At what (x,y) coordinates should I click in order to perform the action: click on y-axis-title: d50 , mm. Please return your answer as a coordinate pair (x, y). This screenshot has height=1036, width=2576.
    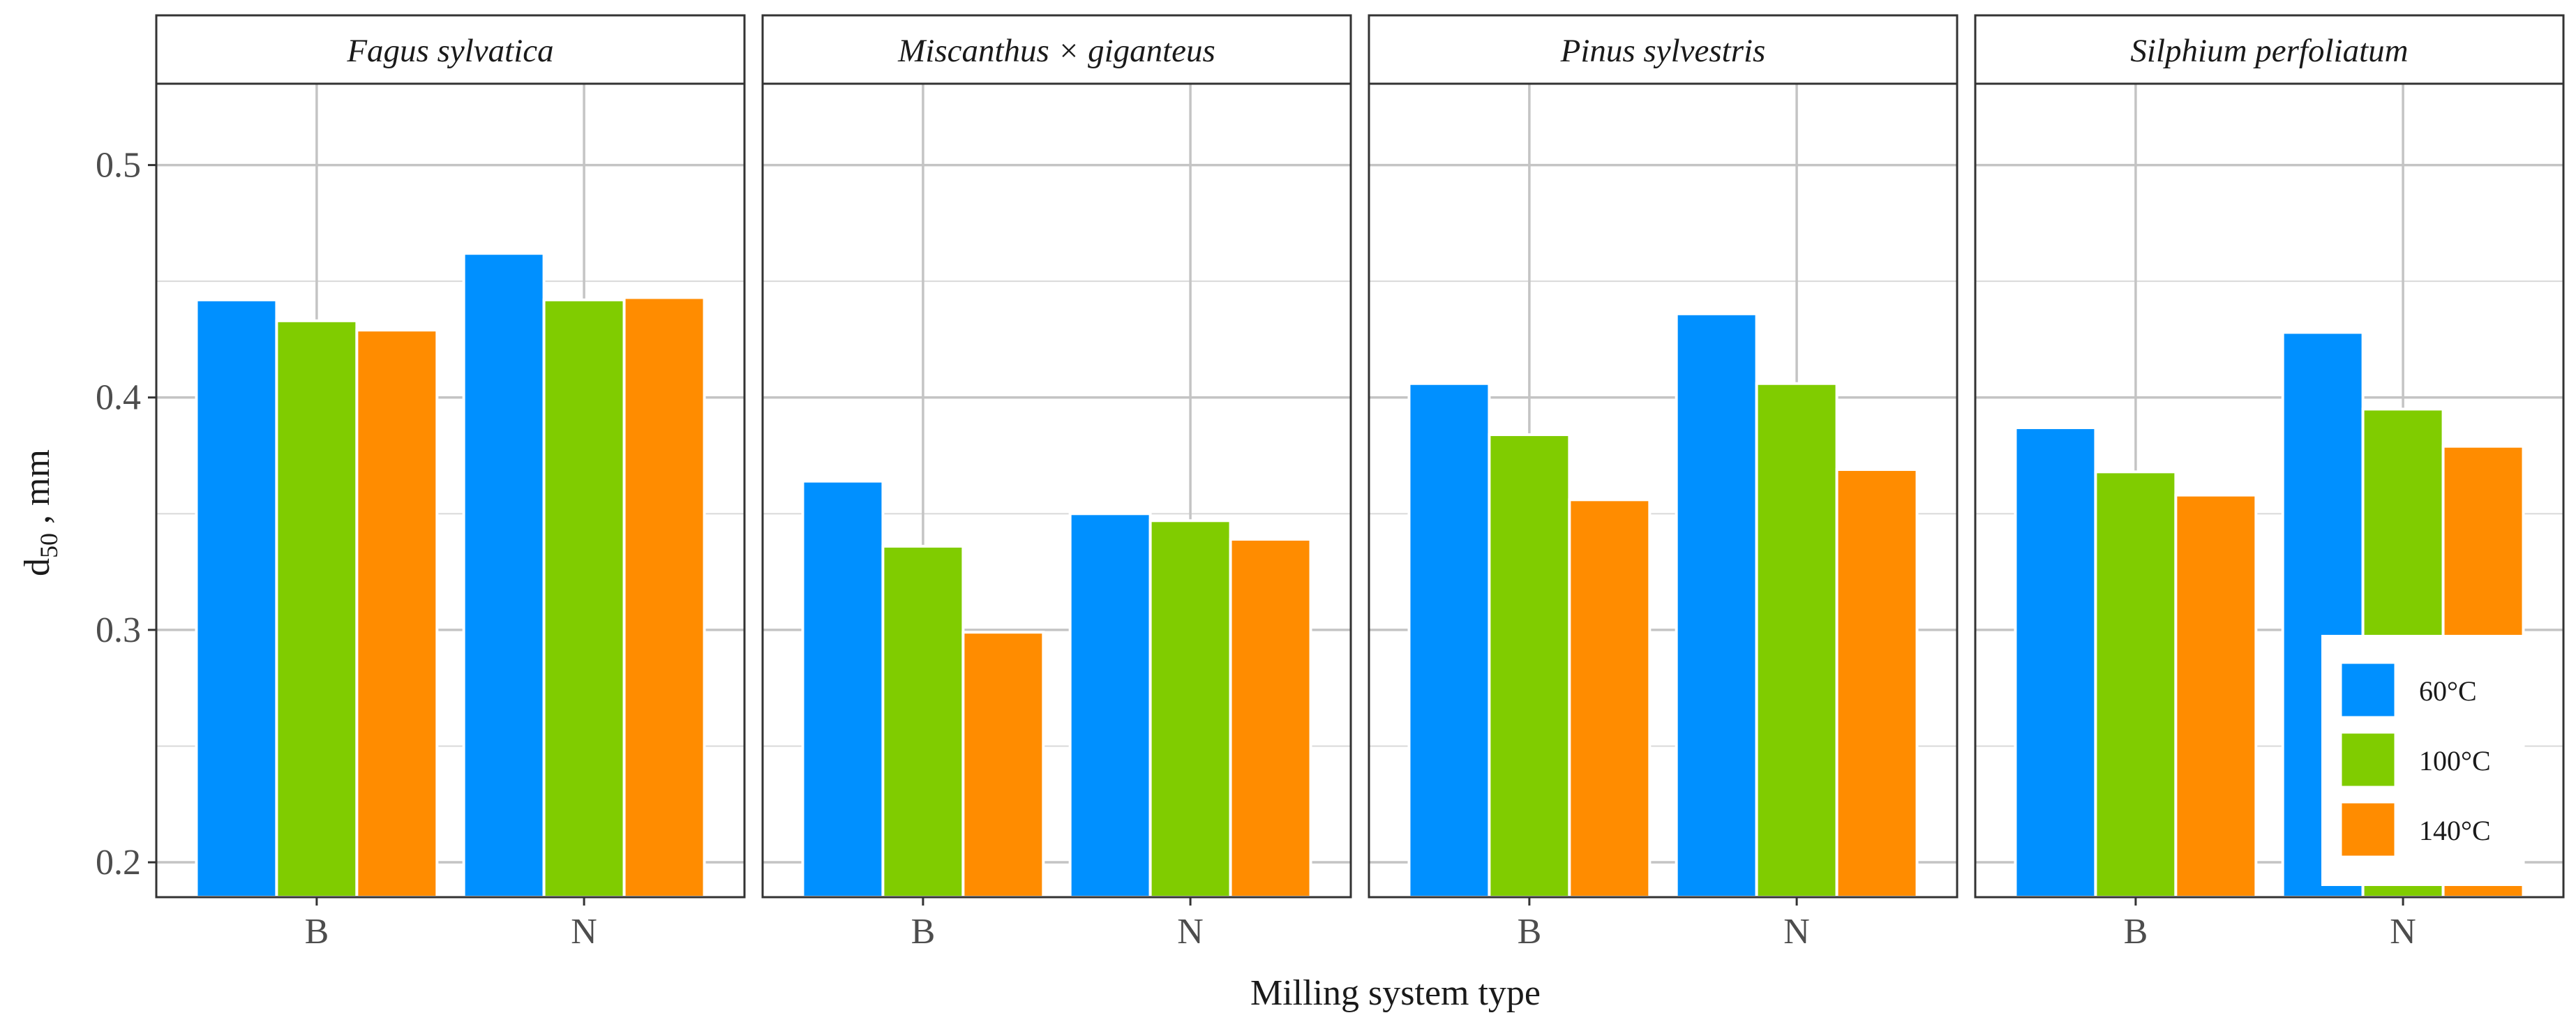
    Looking at the image, I should click on (40, 512).